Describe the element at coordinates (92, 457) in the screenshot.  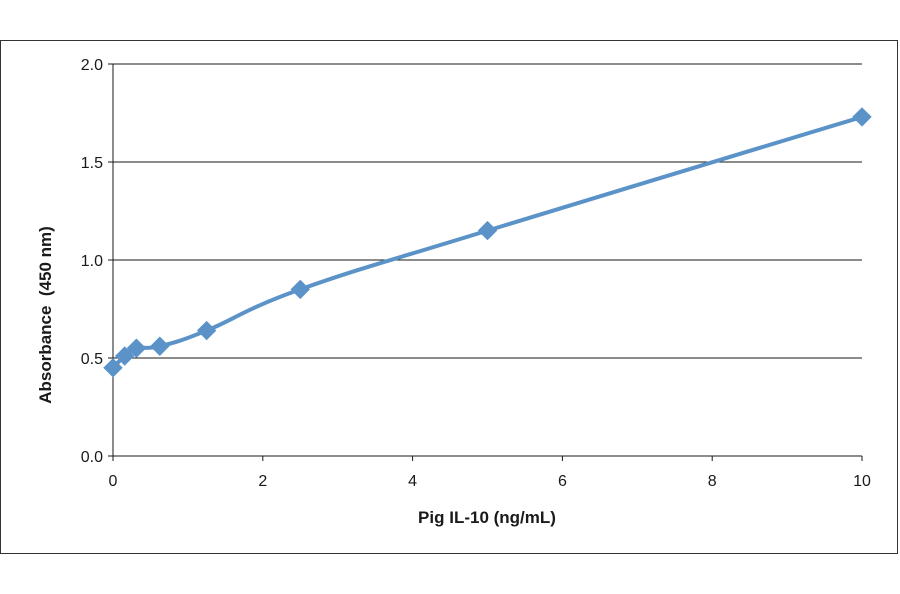
I see `y-tick-label: 0.0` at that location.